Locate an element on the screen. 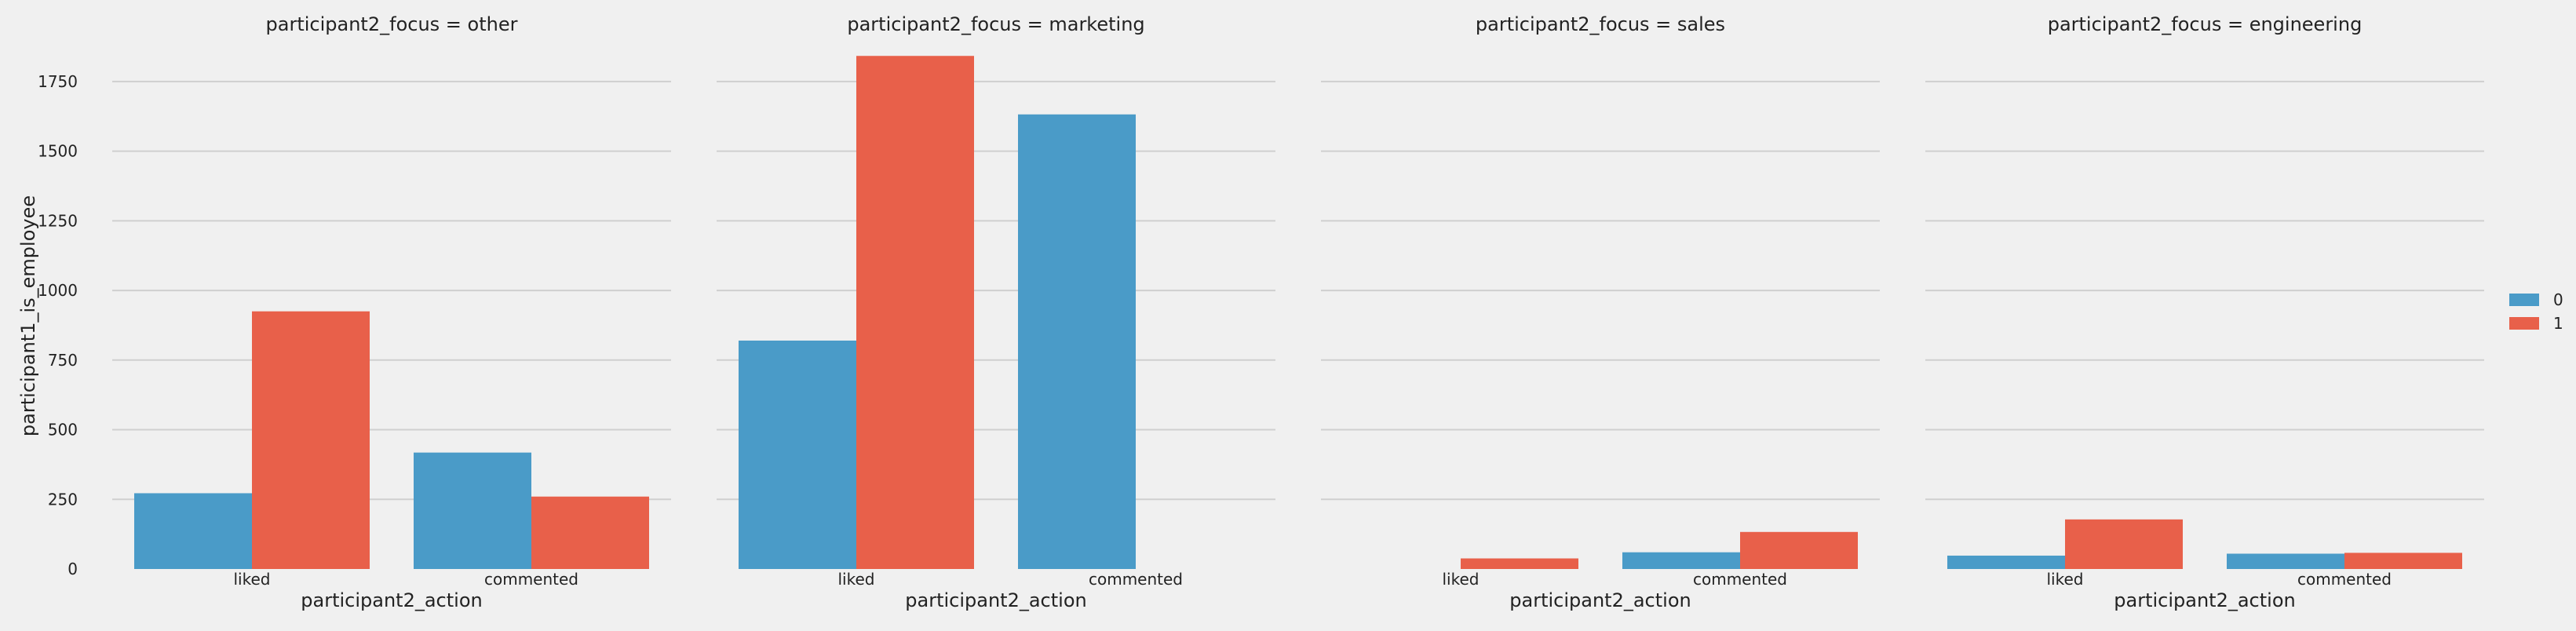  legend-label: 0 is located at coordinates (2558, 299).